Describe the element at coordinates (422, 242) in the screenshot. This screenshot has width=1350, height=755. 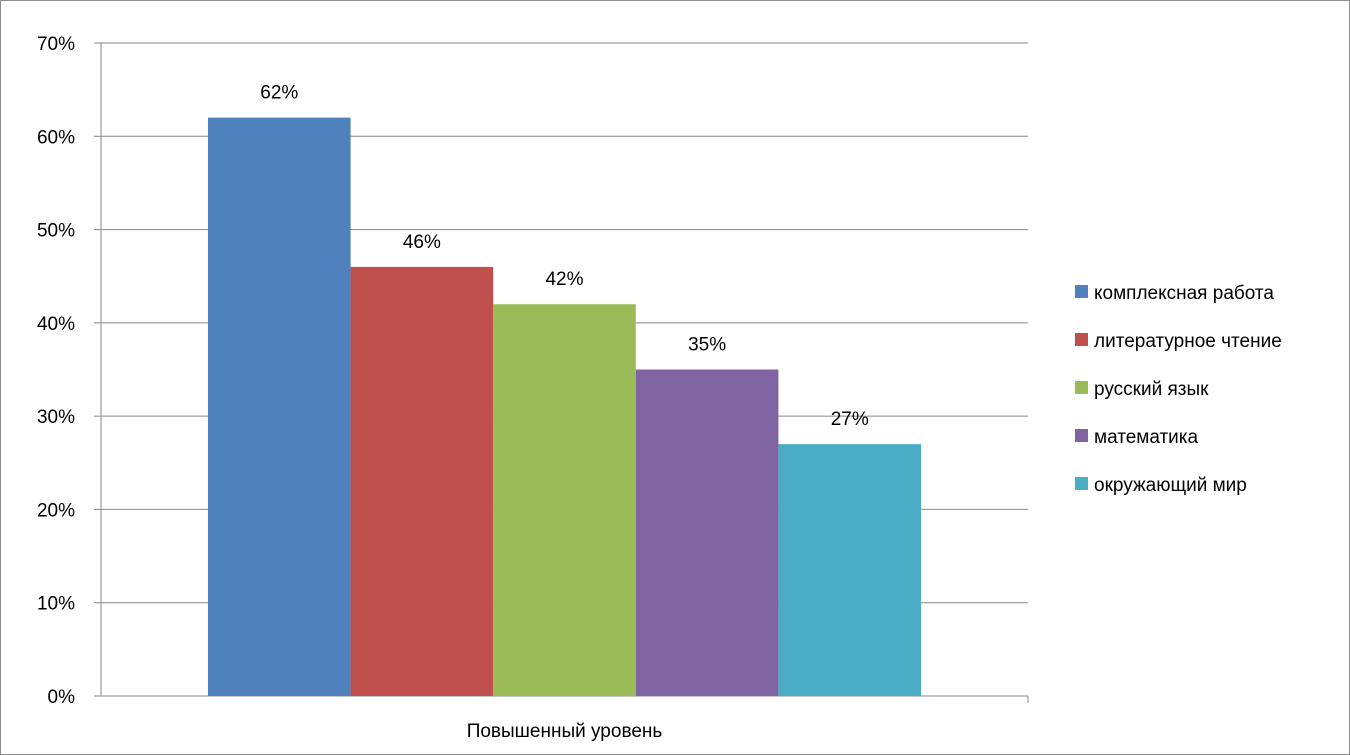
I see `data-label: 46%` at that location.